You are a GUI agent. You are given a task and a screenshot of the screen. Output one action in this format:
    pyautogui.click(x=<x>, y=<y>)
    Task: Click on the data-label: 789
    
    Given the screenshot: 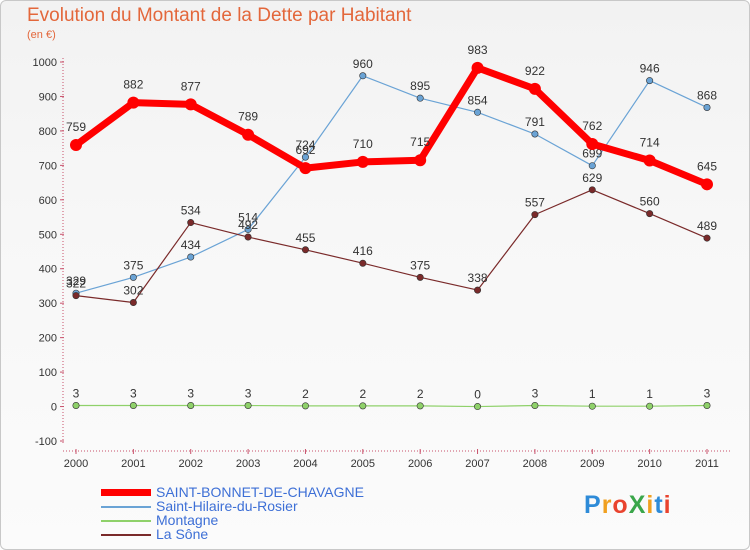 What is the action you would take?
    pyautogui.click(x=248, y=117)
    